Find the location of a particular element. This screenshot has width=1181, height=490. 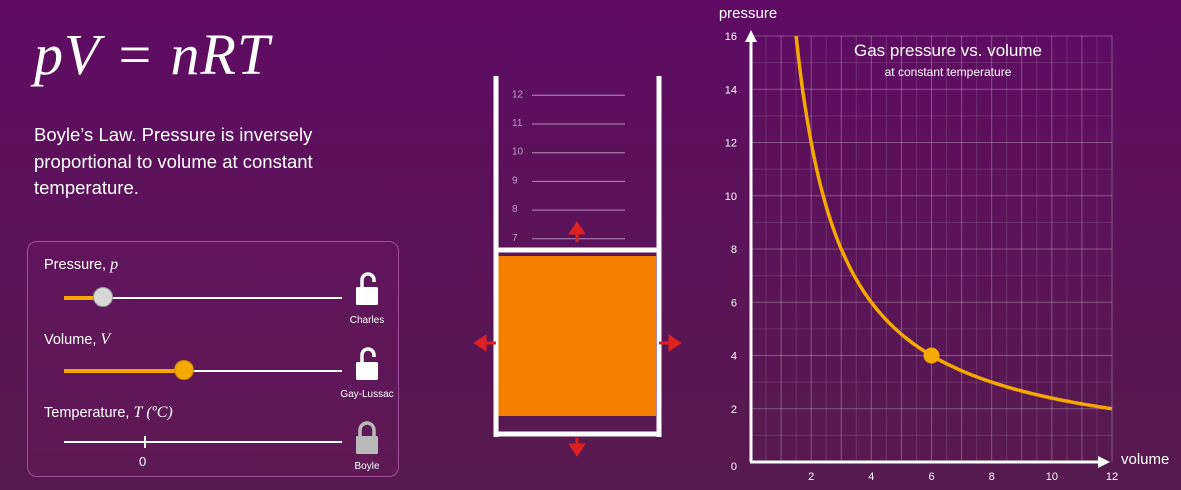

temperature-zero-label: 0 is located at coordinates (143, 461).